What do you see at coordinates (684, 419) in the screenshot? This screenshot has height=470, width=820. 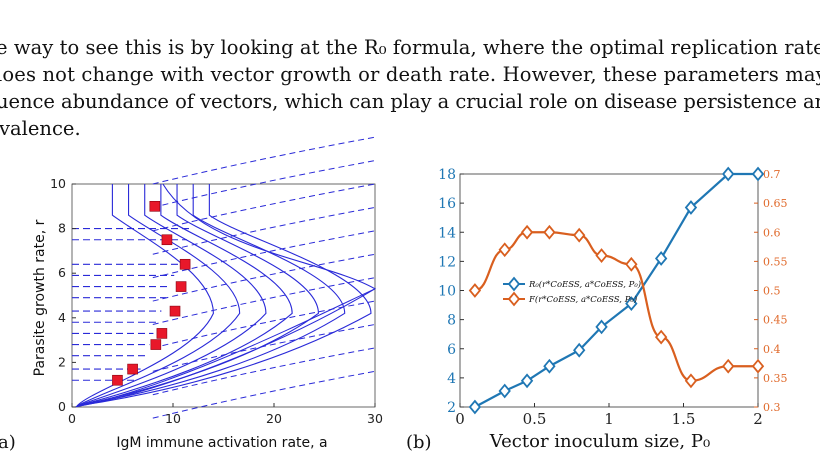 I see `x-tick-label: 1.5` at bounding box center [684, 419].